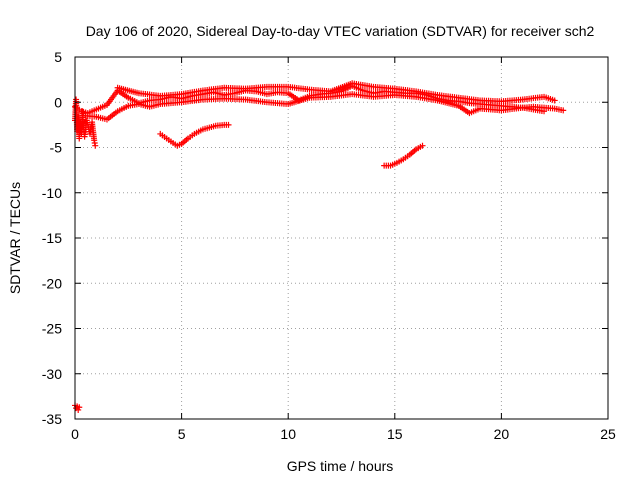 The height and width of the screenshot is (480, 640). Describe the element at coordinates (52, 419) in the screenshot. I see `y-tick-label: -35` at that location.